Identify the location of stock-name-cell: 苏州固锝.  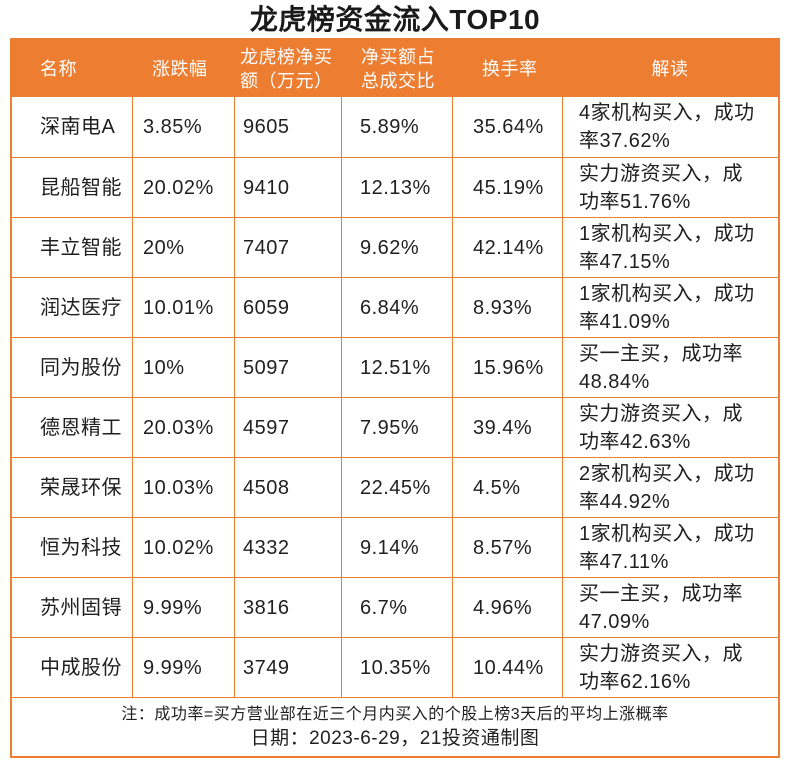
(81, 607).